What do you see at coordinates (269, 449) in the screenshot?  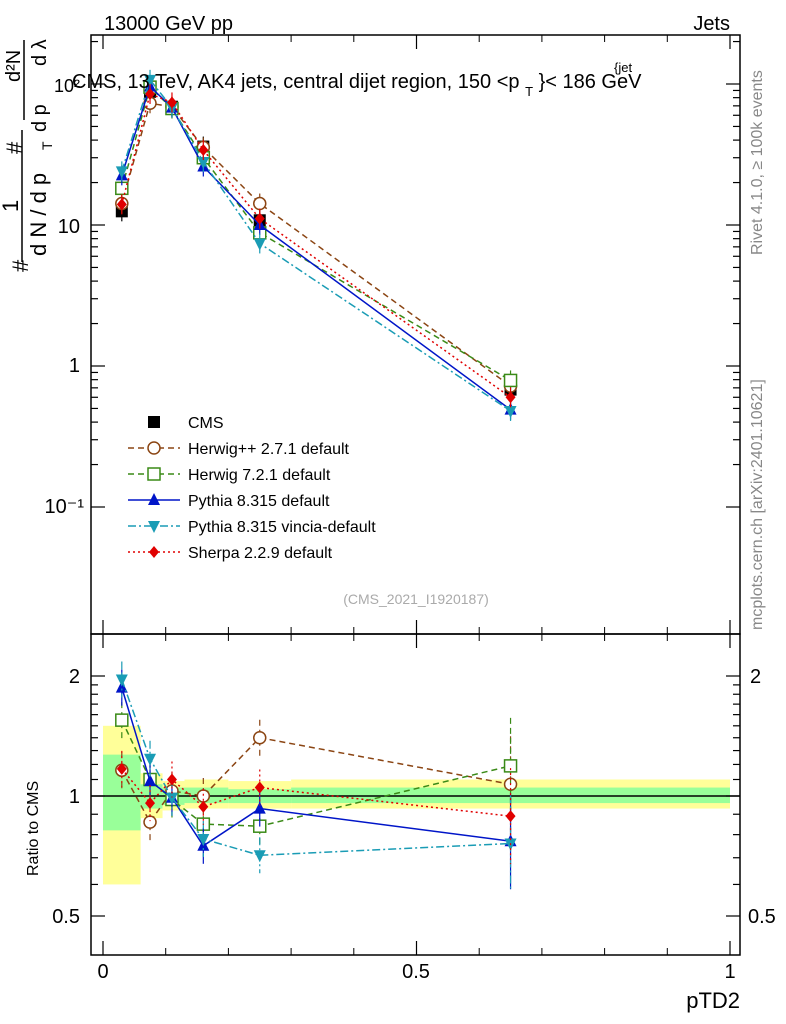 I see `legend-label-1: Herwig++ 2.7.1 default` at bounding box center [269, 449].